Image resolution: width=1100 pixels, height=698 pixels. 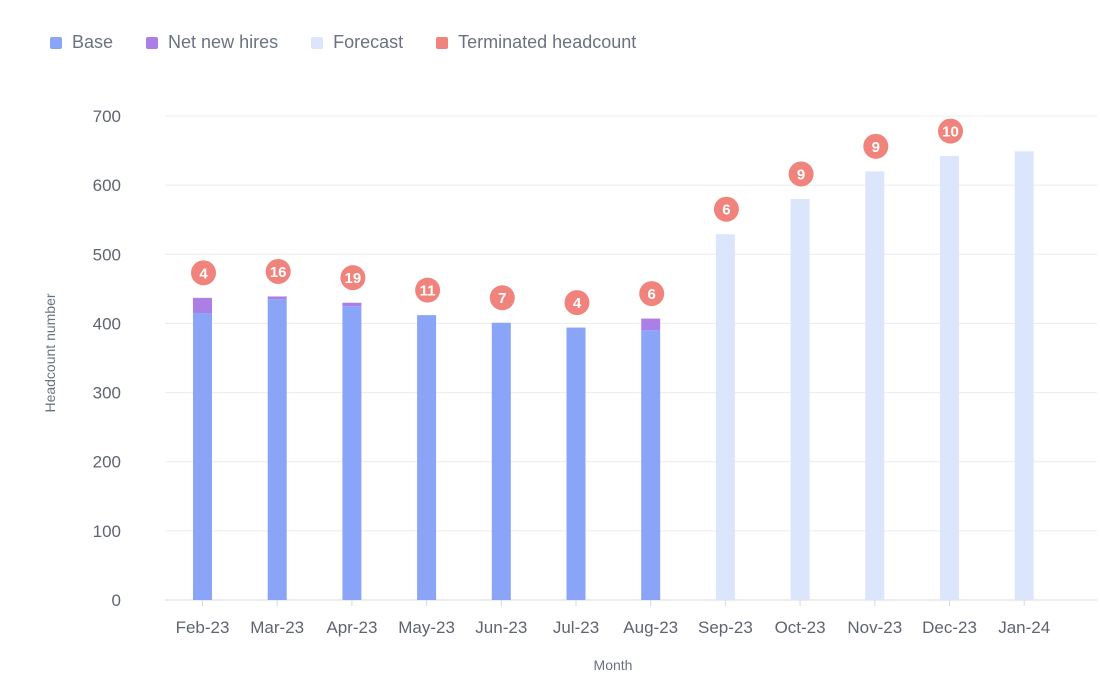 What do you see at coordinates (576, 627) in the screenshot?
I see `x-tick-label: Jul-23` at bounding box center [576, 627].